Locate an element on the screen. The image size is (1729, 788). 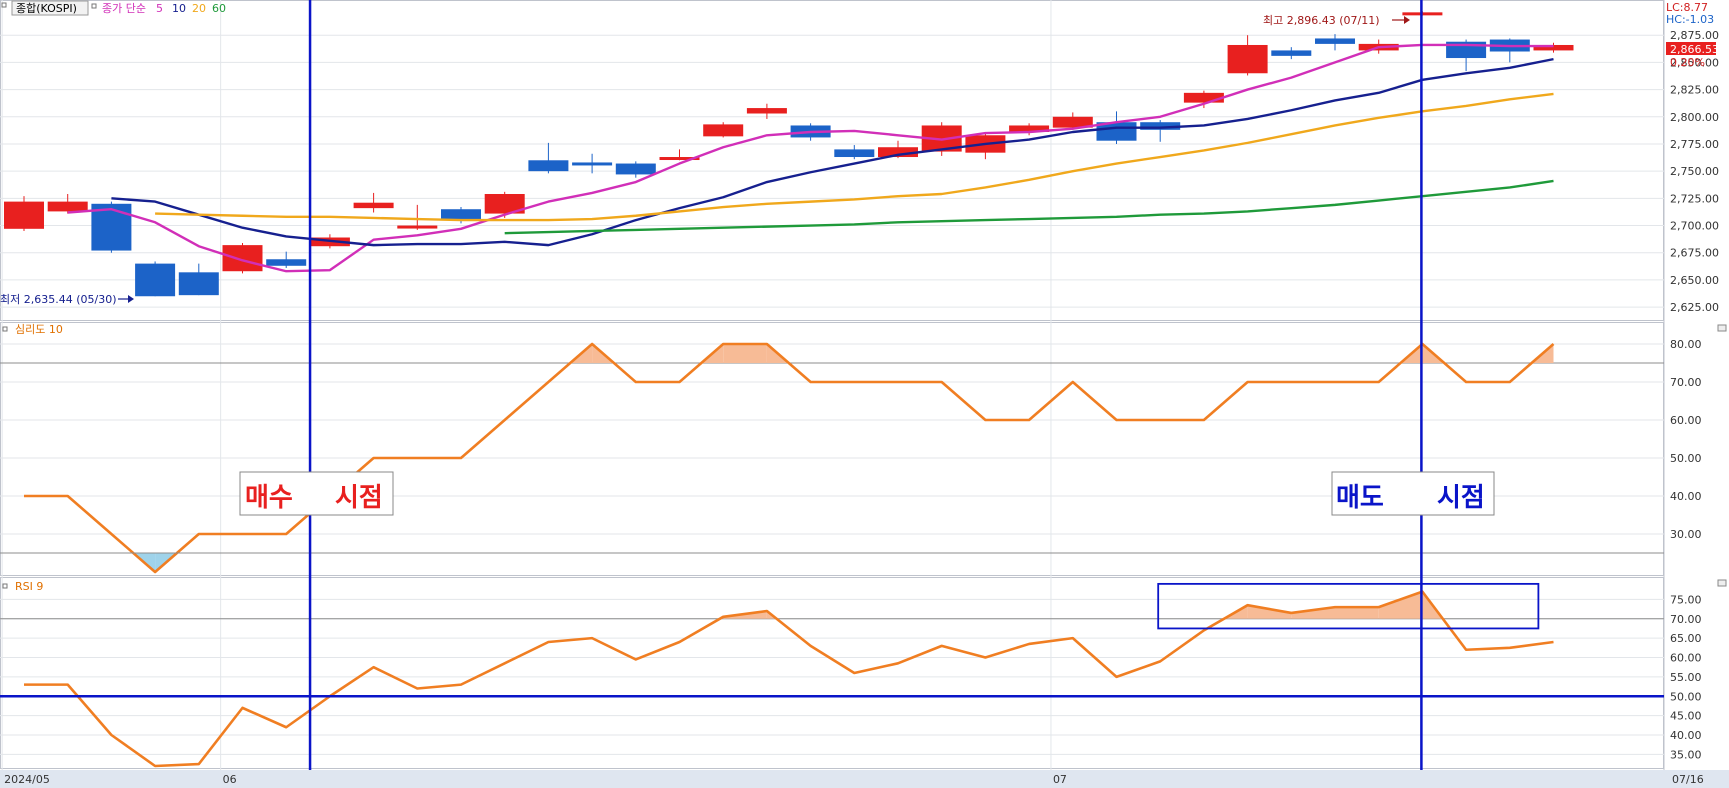
sell-right-label: 시점 is located at coordinates (1461, 498).